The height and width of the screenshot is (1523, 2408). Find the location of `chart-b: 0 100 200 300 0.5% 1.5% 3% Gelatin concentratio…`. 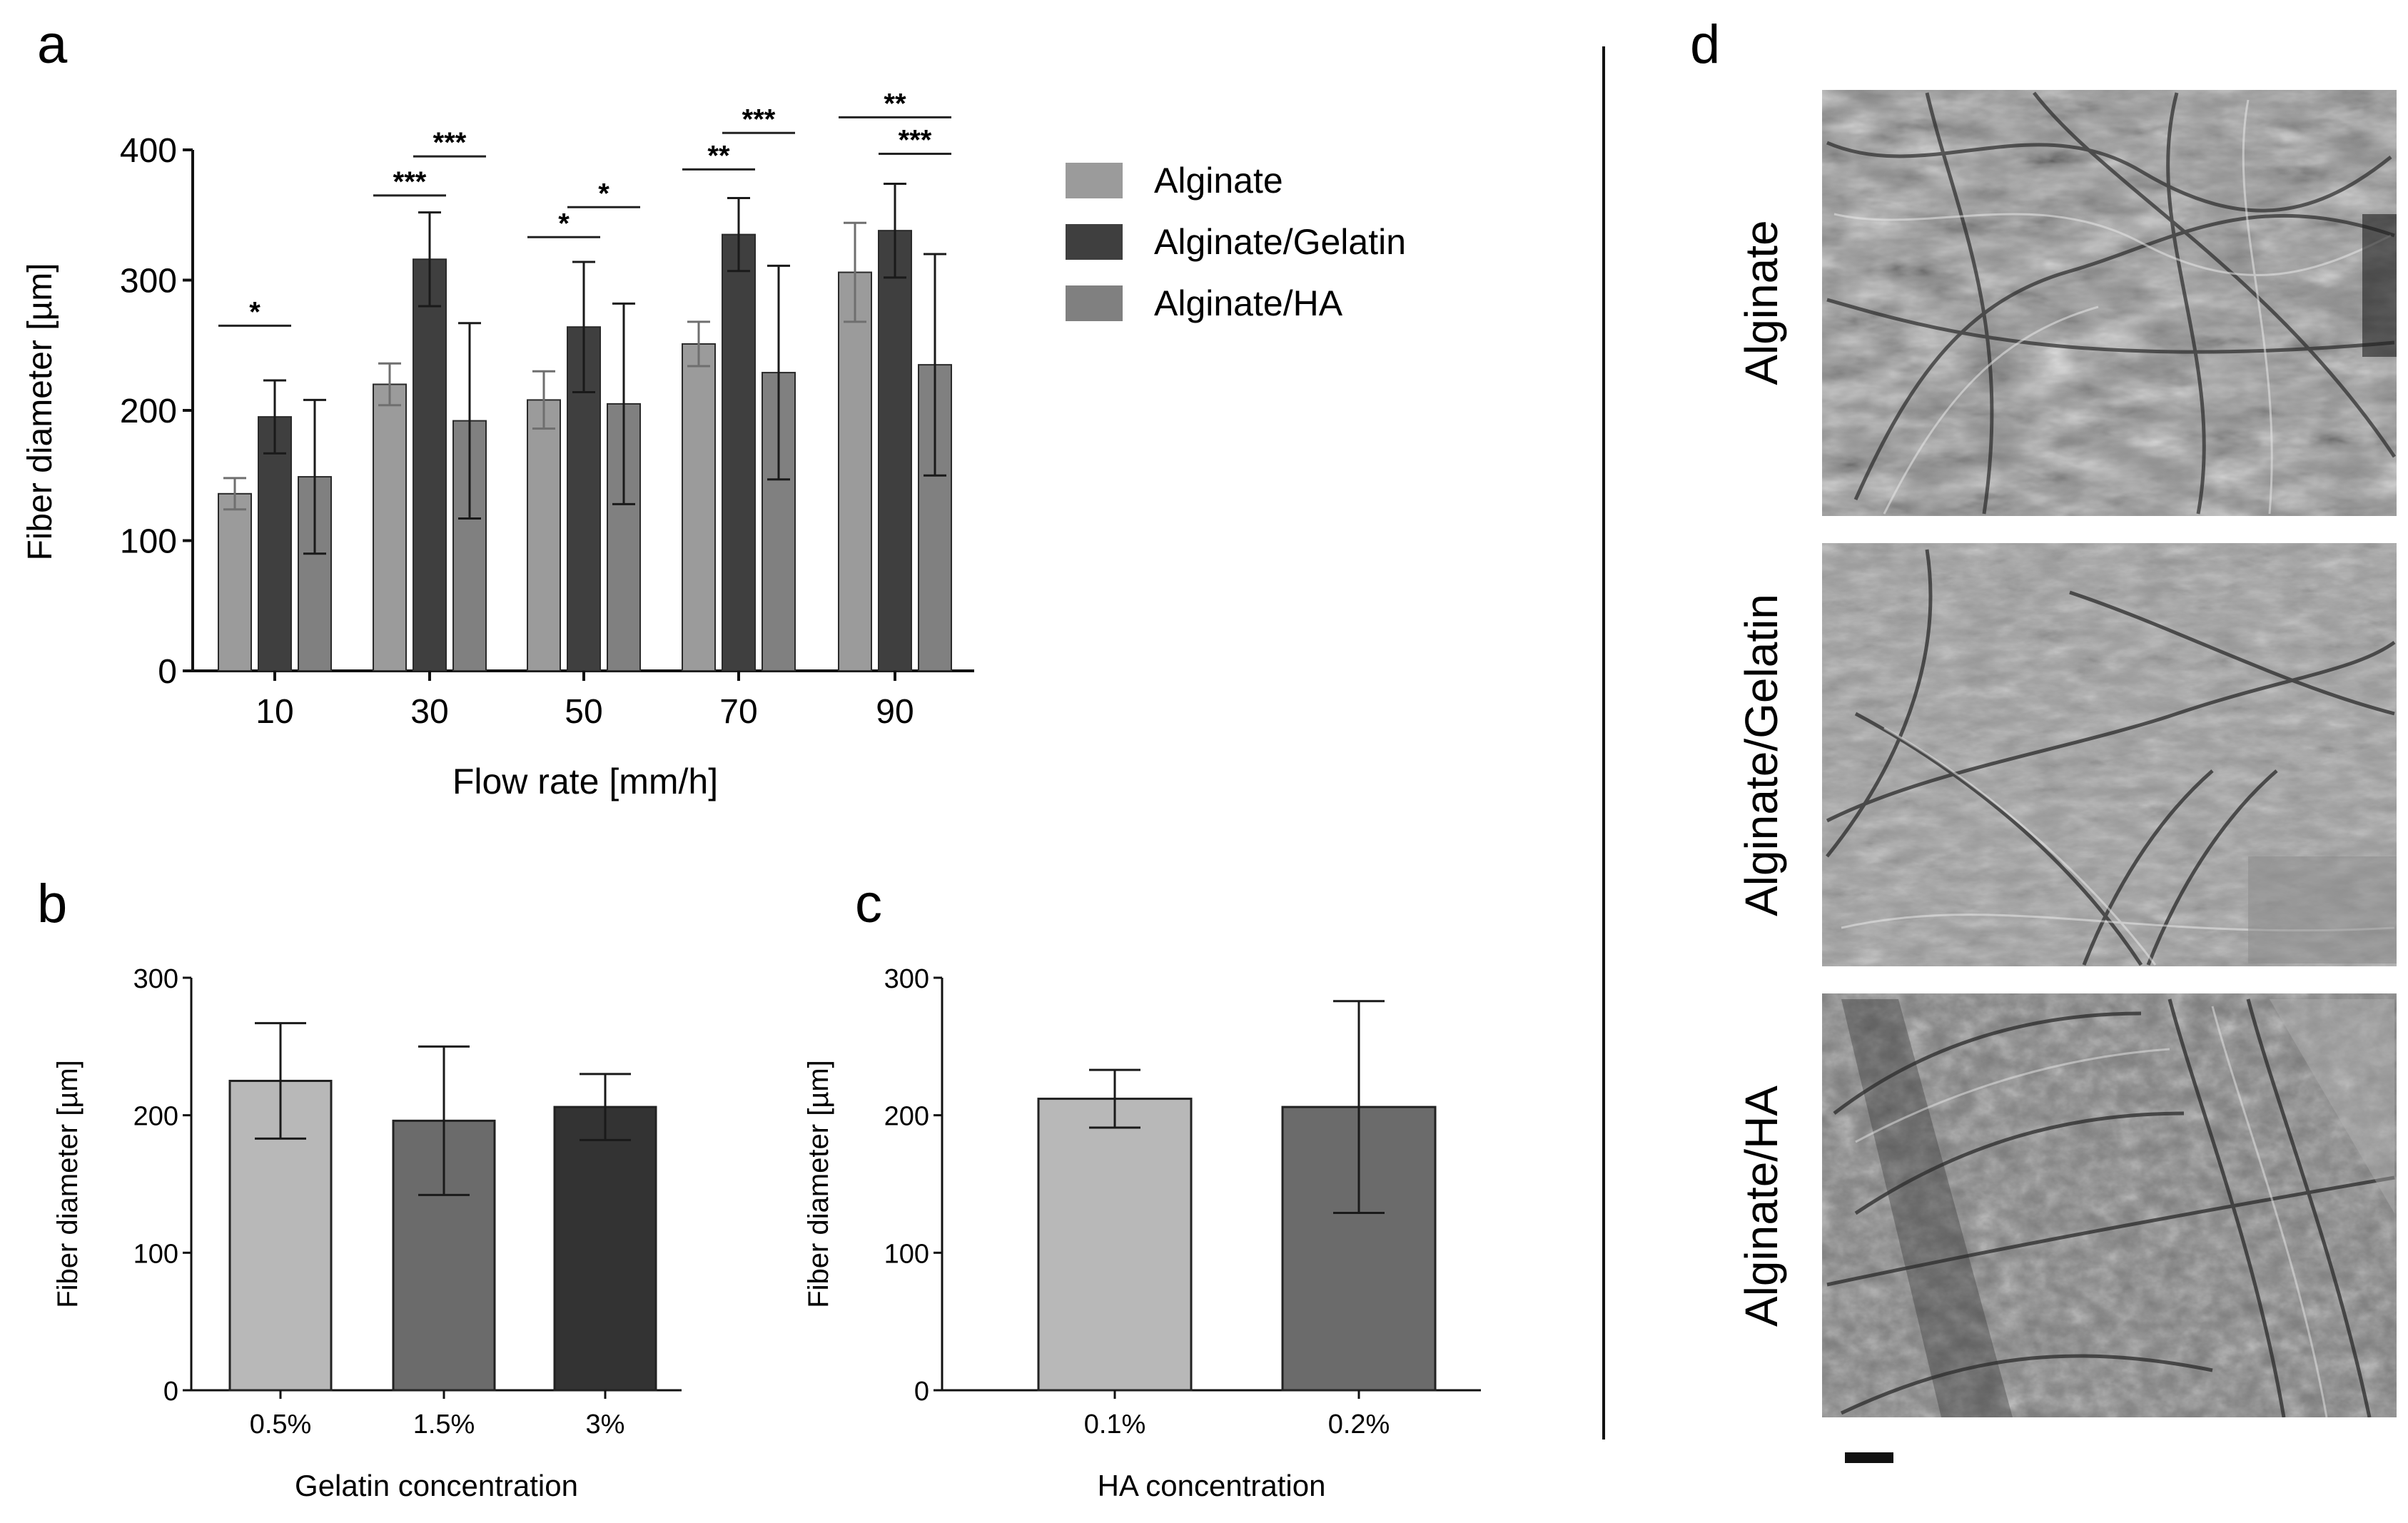

chart-b: 0 100 200 300 0.5% 1.5% 3% Gelatin concentratio… is located at coordinates (367, 1233).